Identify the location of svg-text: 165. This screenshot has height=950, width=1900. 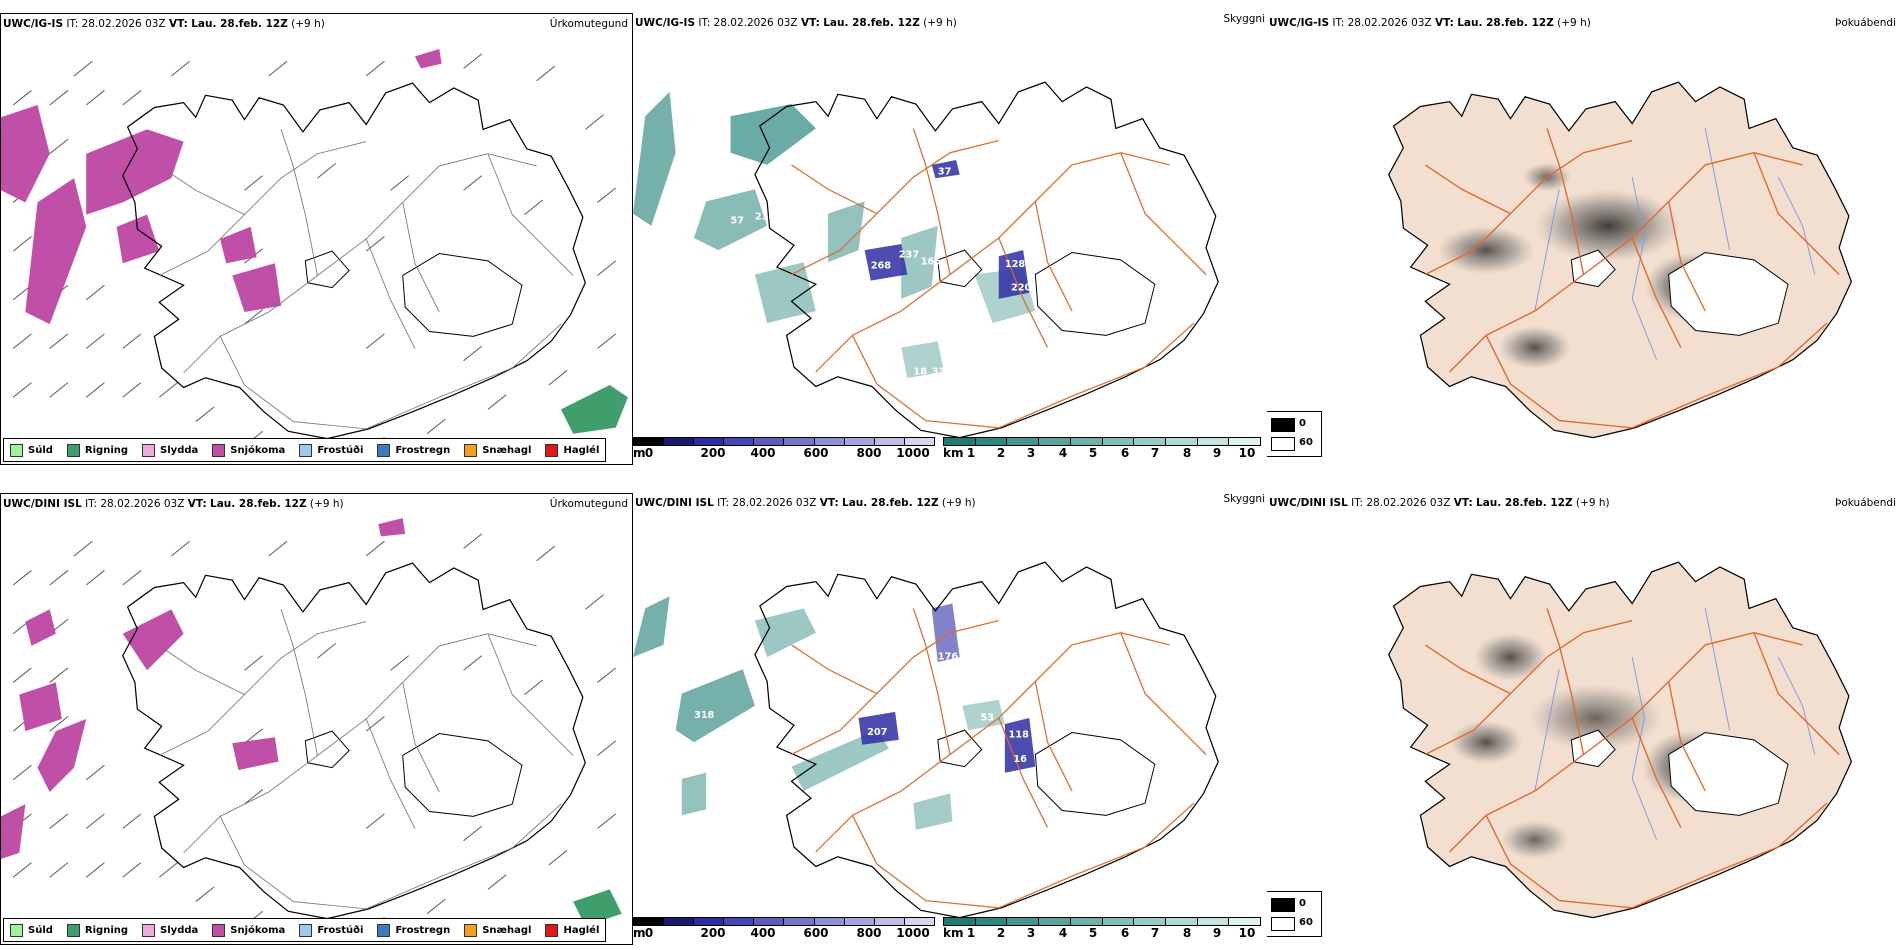
(931, 262).